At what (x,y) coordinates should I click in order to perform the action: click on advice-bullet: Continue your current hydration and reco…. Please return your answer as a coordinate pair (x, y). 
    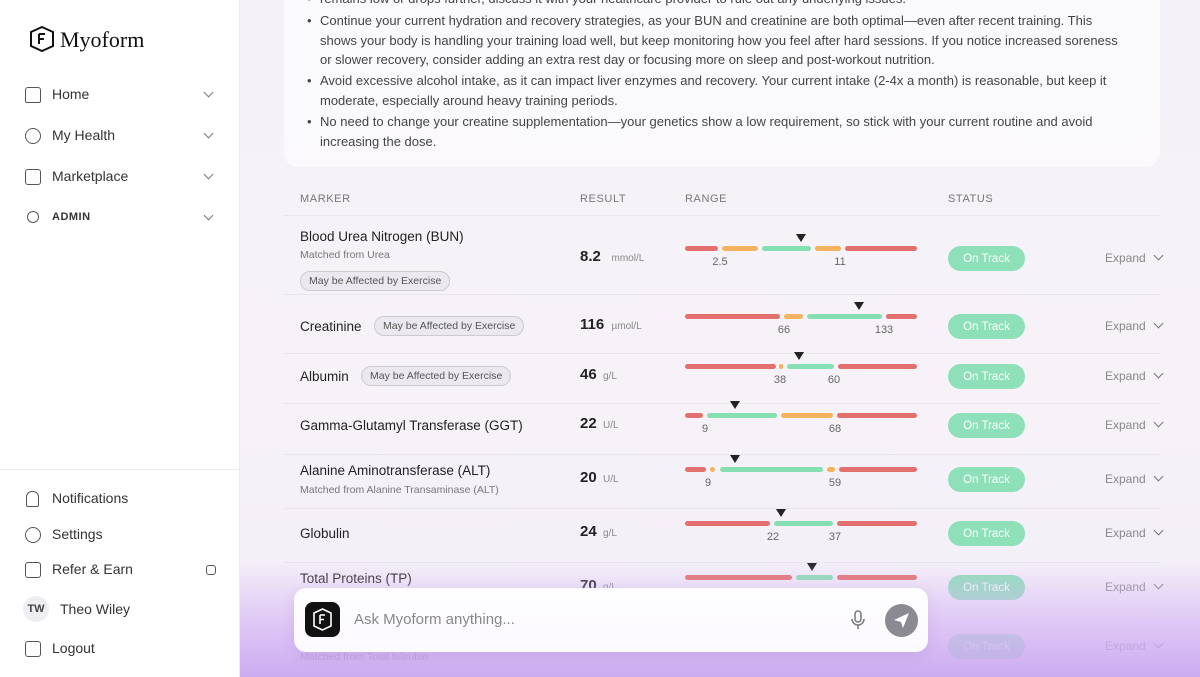
    Looking at the image, I should click on (718, 40).